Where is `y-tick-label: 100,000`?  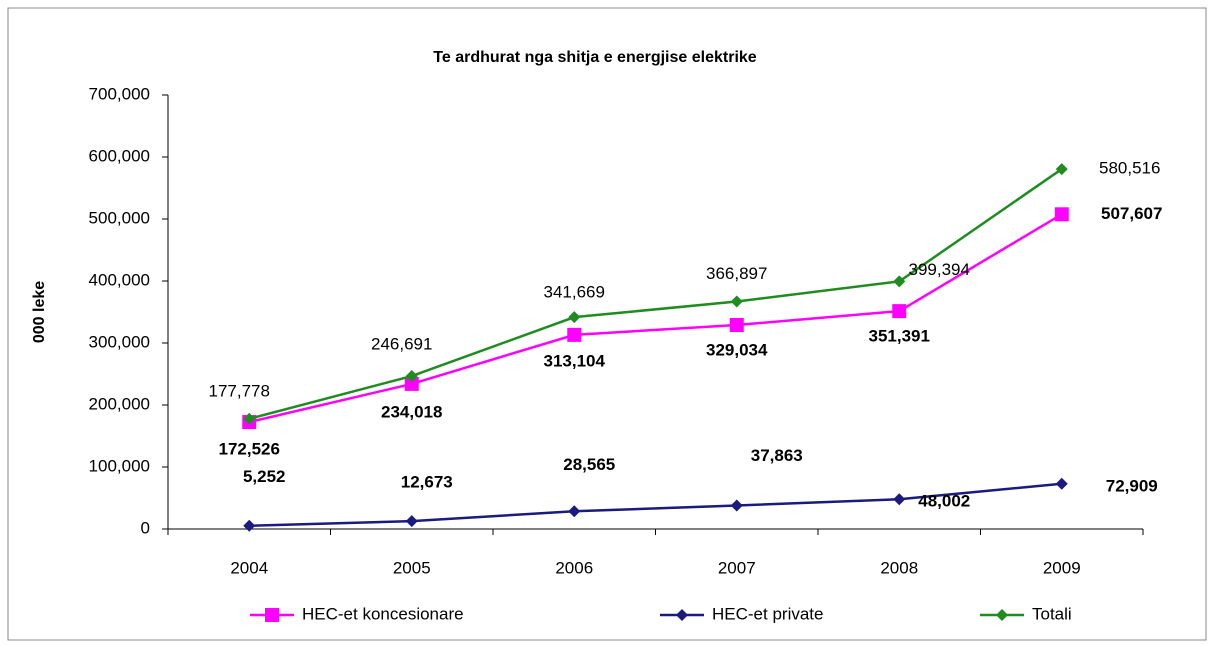 y-tick-label: 100,000 is located at coordinates (119, 465).